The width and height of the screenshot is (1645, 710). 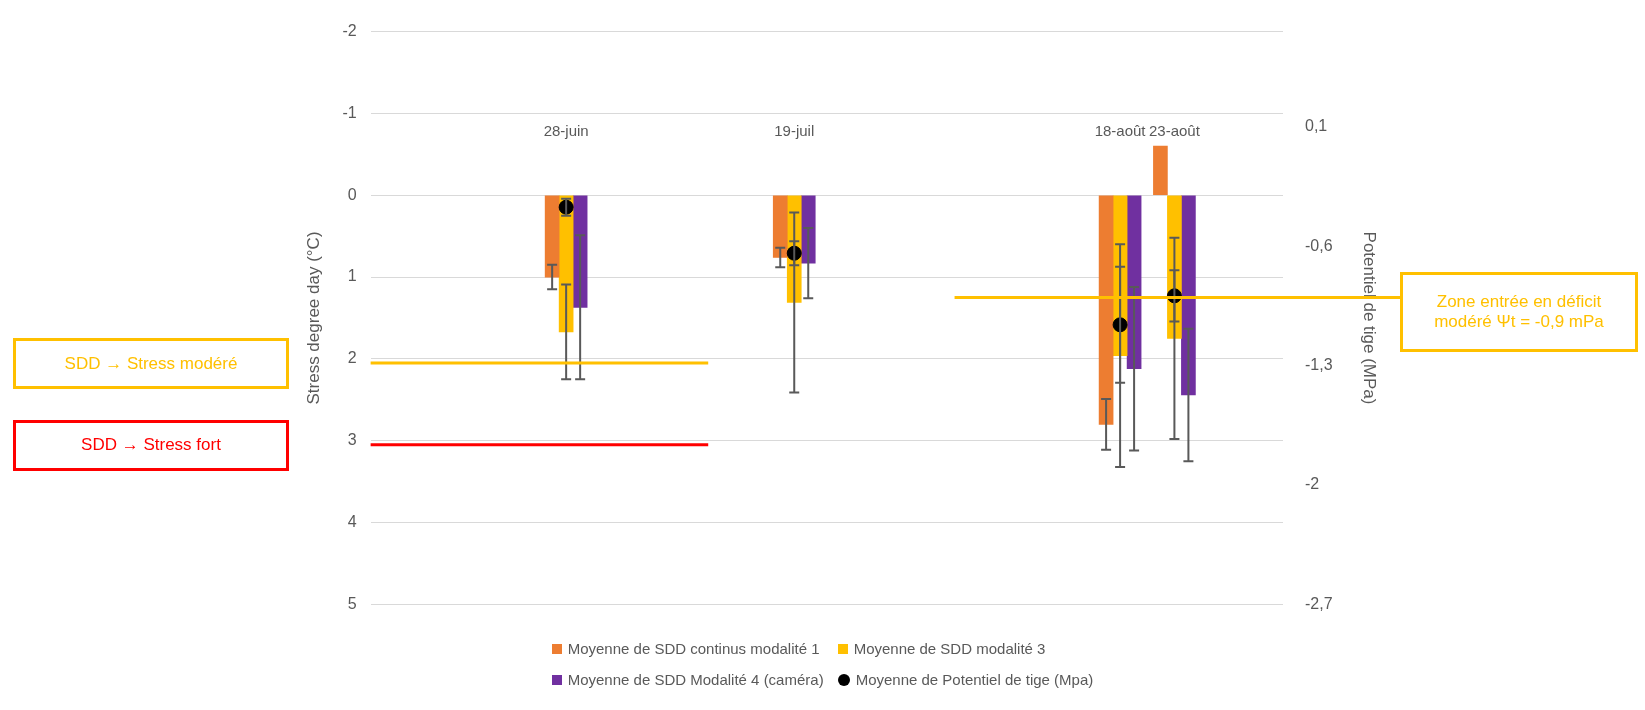 I want to click on y2-tick-label: -0,6, so click(x=1319, y=245).